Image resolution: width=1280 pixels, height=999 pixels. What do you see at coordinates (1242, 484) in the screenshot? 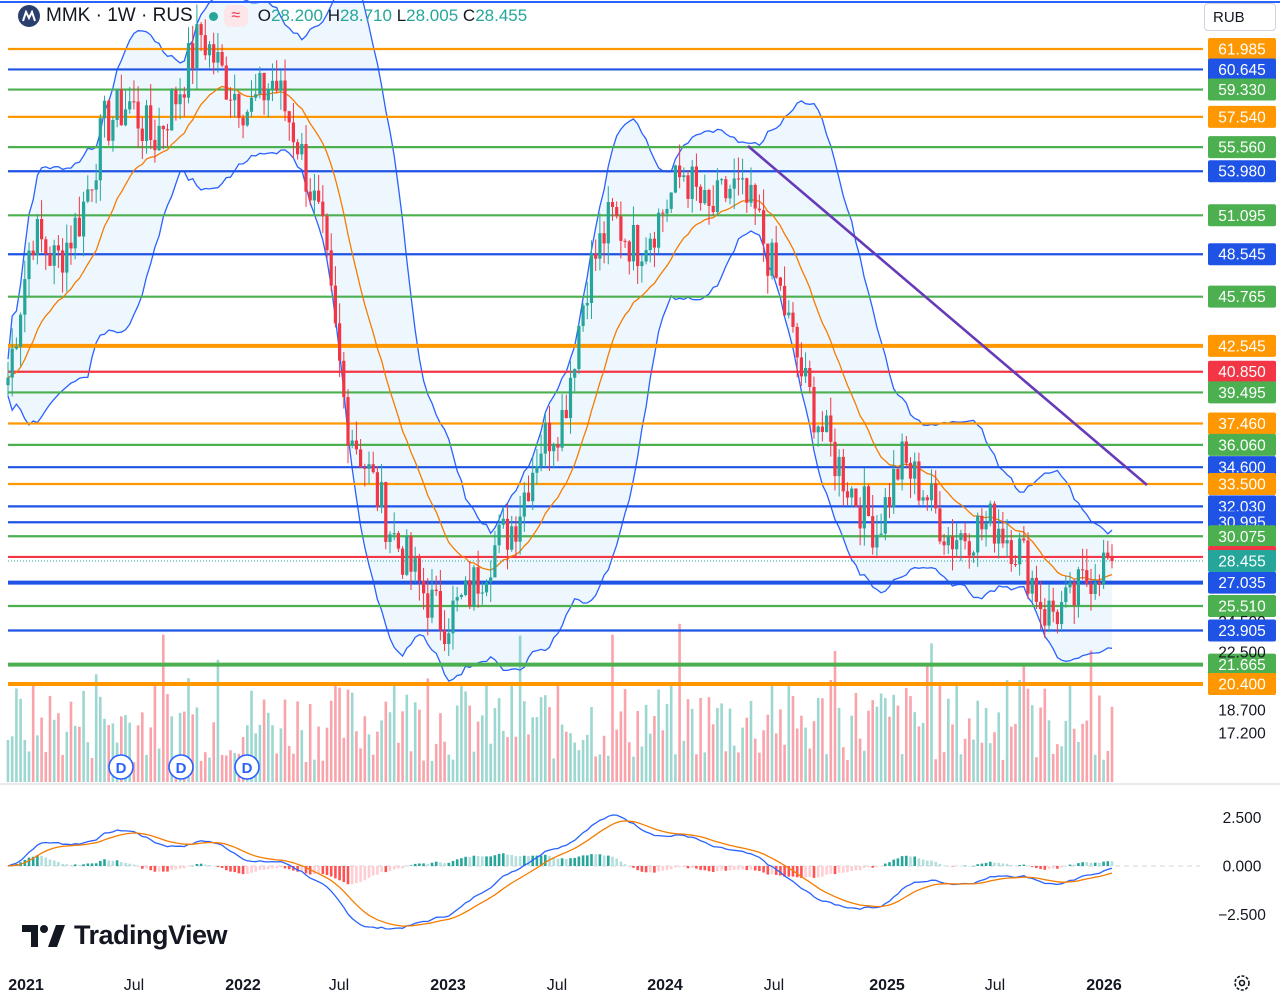
I see `level-label: 33.500` at bounding box center [1242, 484].